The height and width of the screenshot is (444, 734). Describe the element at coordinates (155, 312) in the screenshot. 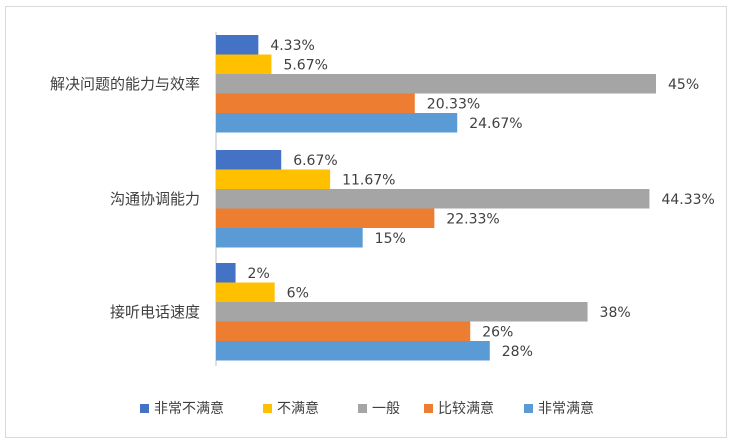

I see `category-label: 接听电话速度` at that location.